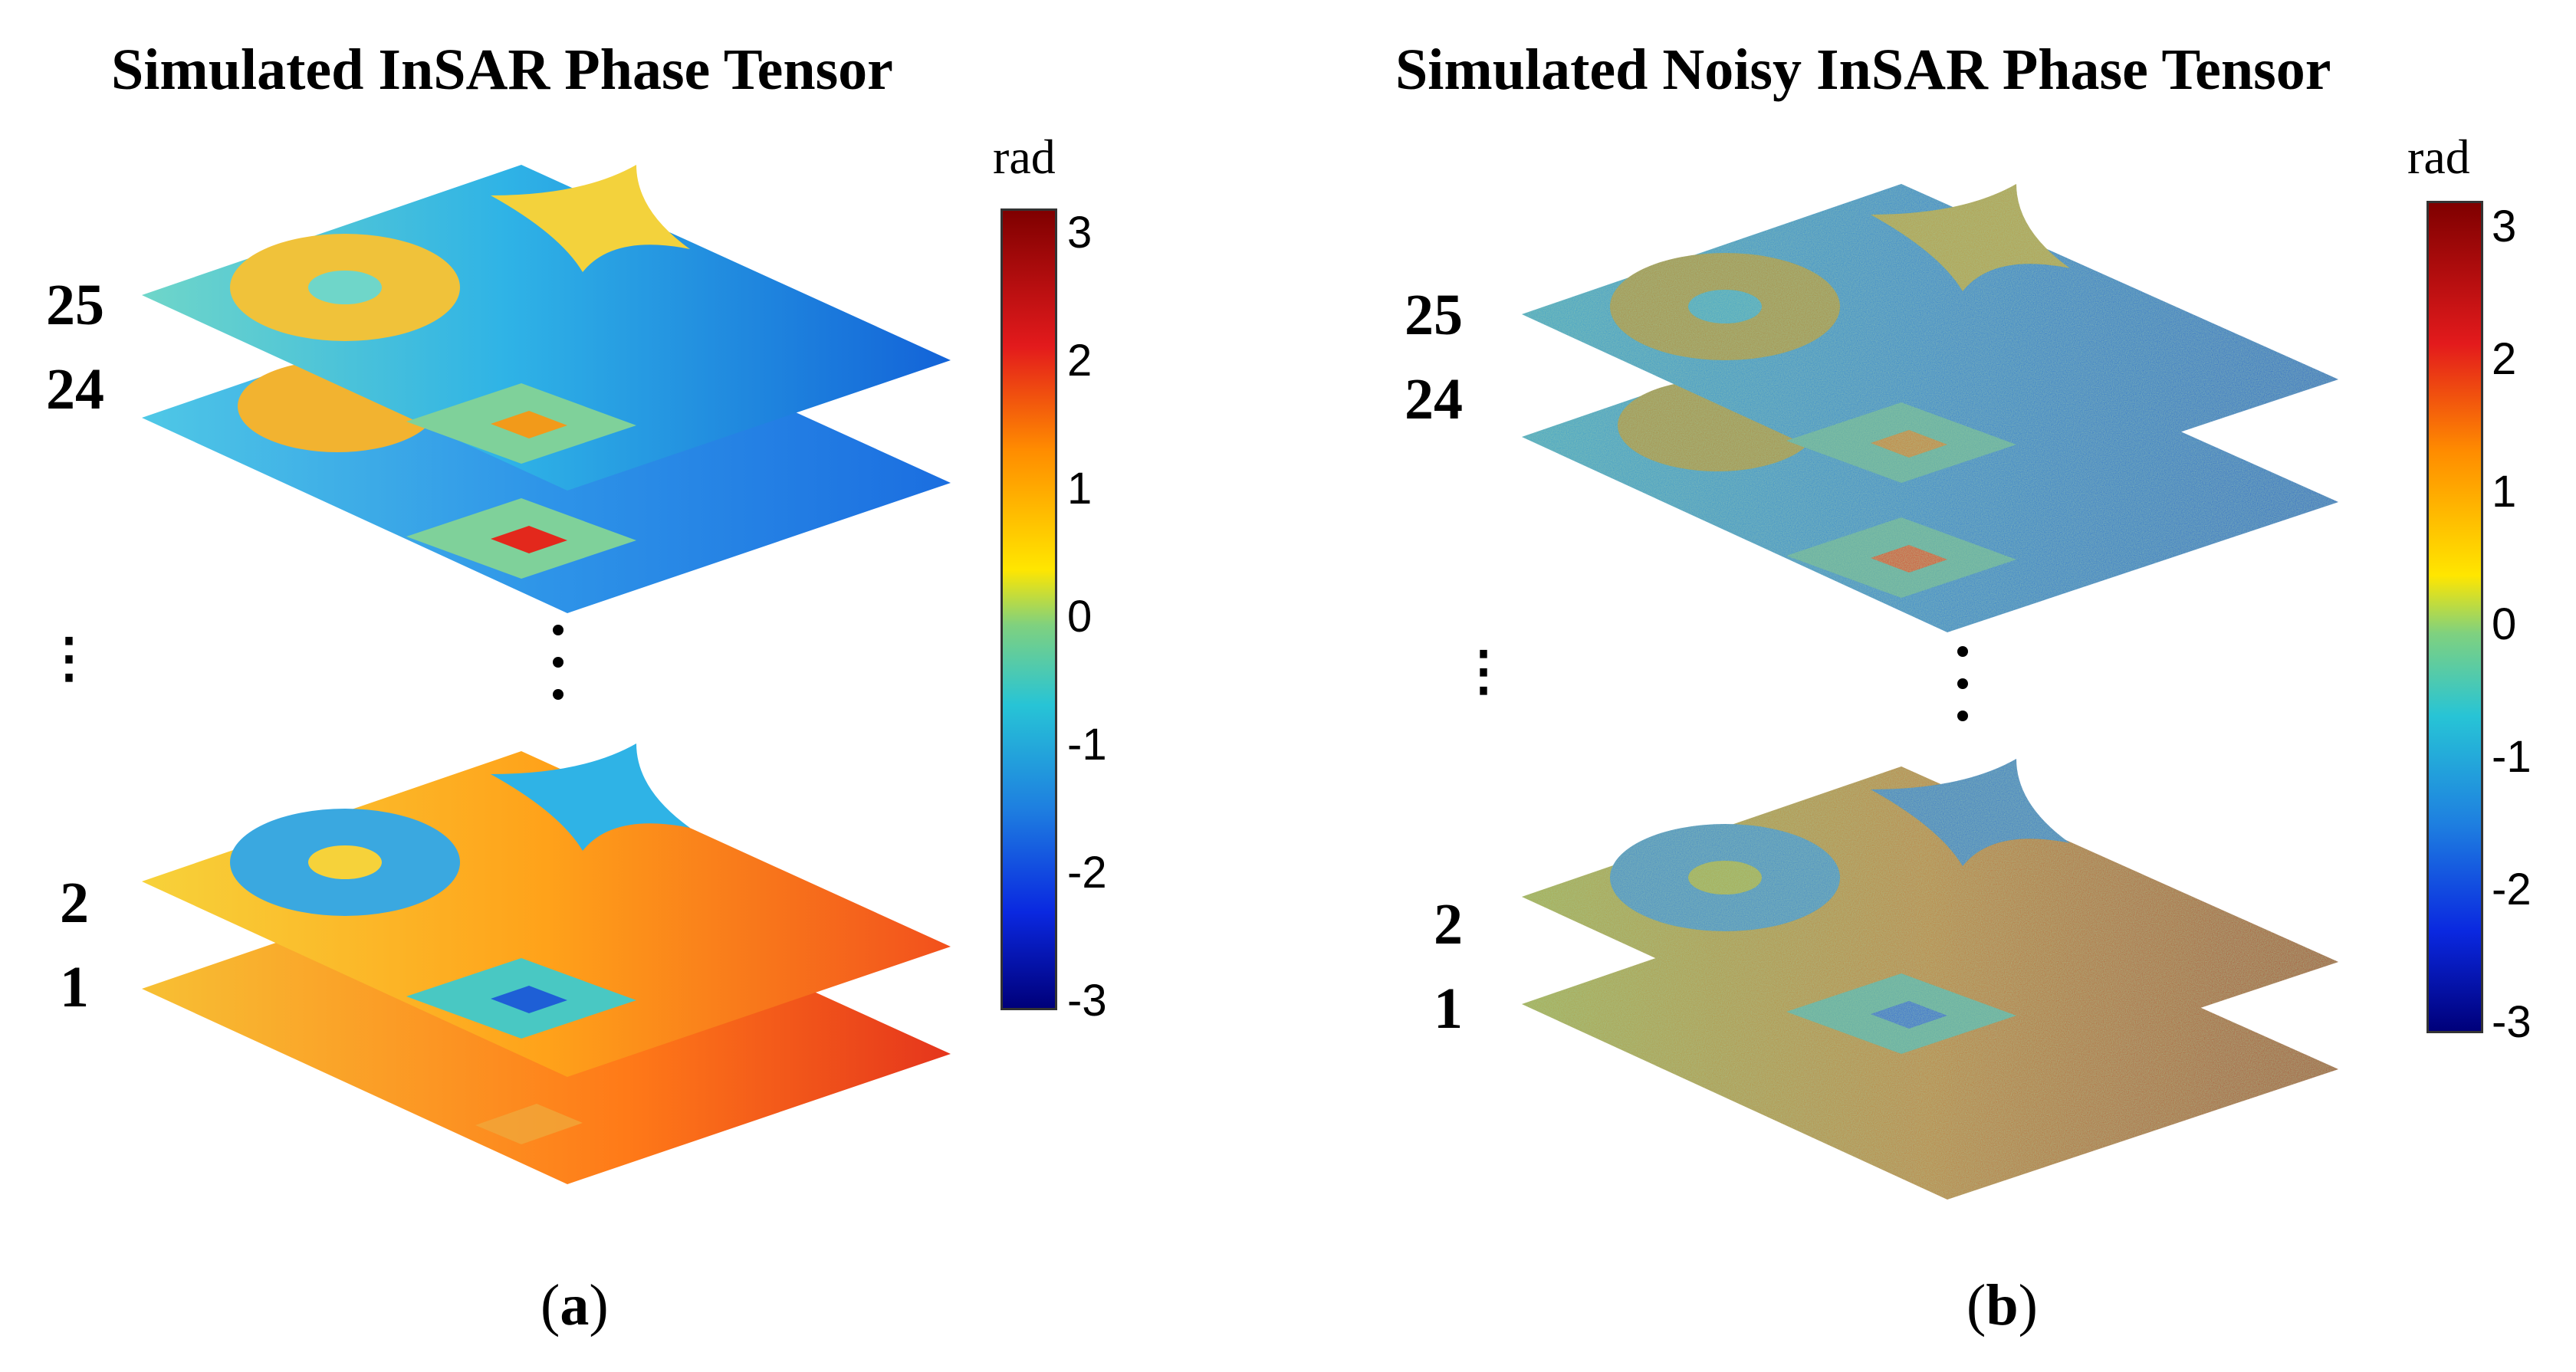  I want to click on panel-a-layer-label-1: 1, so click(75, 987).